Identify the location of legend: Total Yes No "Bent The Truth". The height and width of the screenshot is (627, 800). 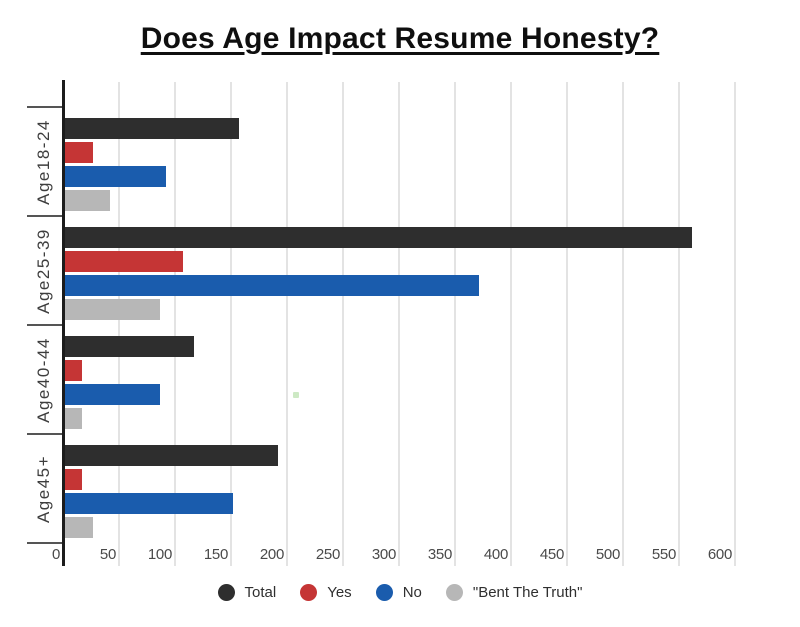
(400, 592).